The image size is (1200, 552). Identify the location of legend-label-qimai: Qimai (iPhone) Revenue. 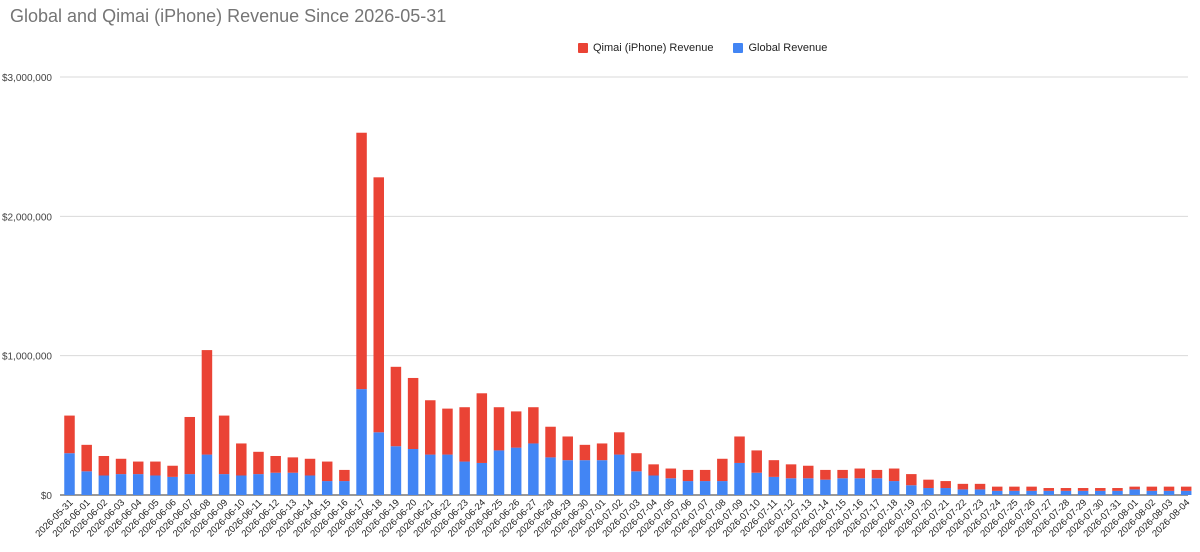
(653, 48).